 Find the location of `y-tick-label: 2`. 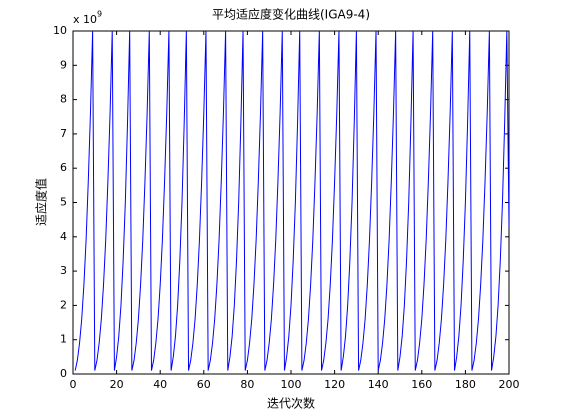

y-tick-label: 2 is located at coordinates (63, 304).